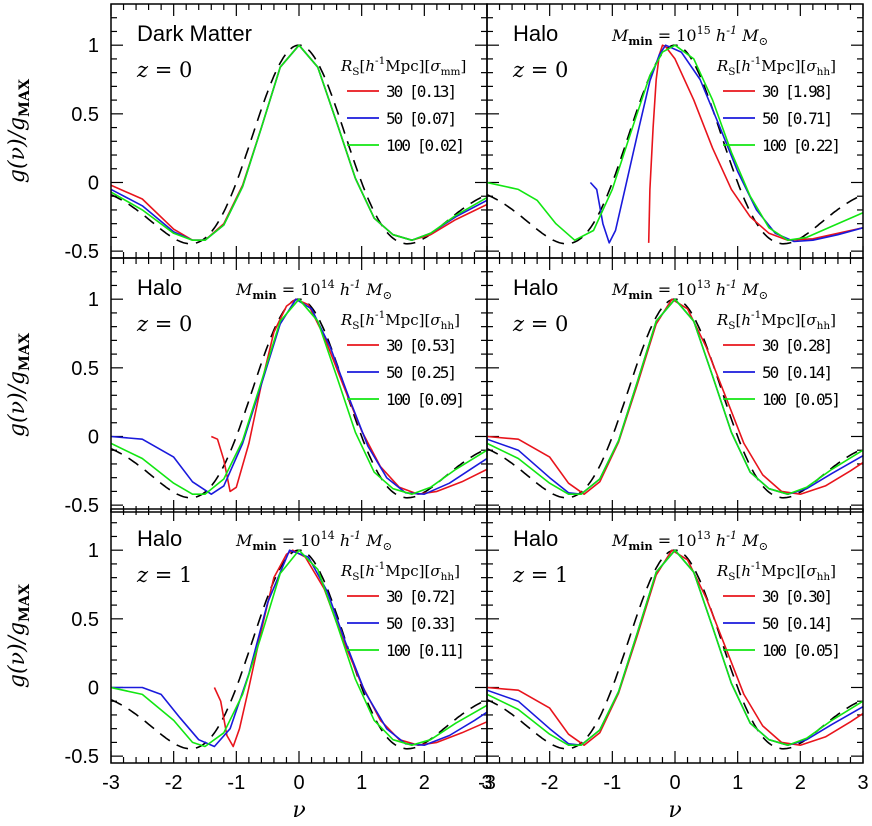 The height and width of the screenshot is (826, 872). What do you see at coordinates (194, 33) in the screenshot?
I see `panel-title: Dark Matter` at bounding box center [194, 33].